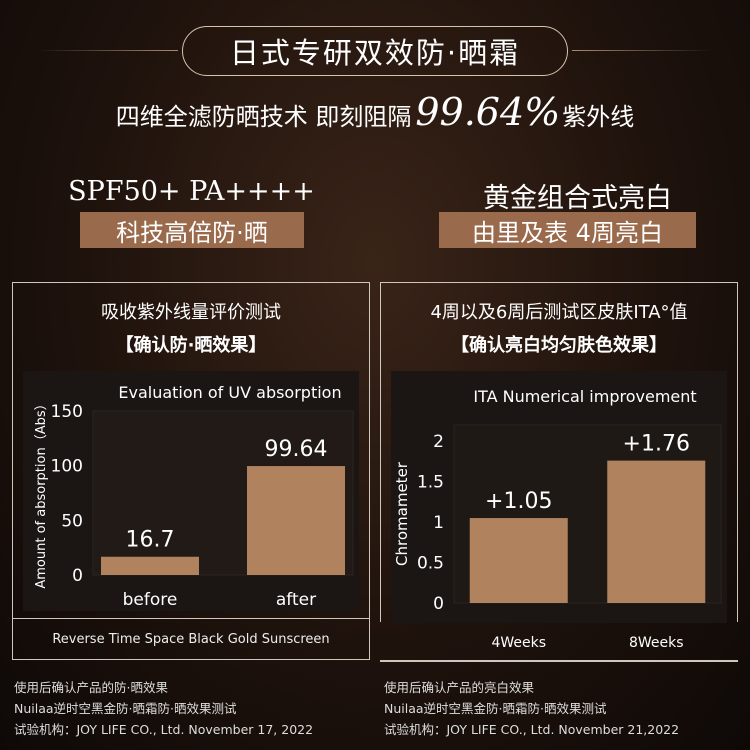 Image resolution: width=750 pixels, height=750 pixels. Describe the element at coordinates (656, 444) in the screenshot. I see `data-label: +1.76` at that location.